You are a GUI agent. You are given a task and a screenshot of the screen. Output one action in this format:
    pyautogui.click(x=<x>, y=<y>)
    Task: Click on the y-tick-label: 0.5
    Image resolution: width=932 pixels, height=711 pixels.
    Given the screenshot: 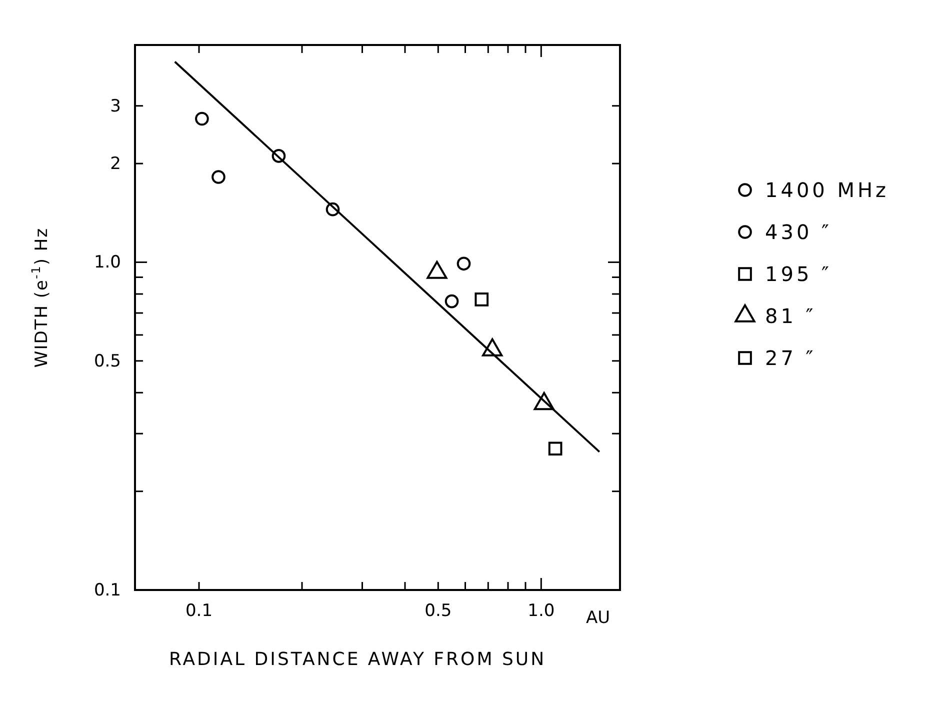 What is the action you would take?
    pyautogui.click(x=107, y=361)
    